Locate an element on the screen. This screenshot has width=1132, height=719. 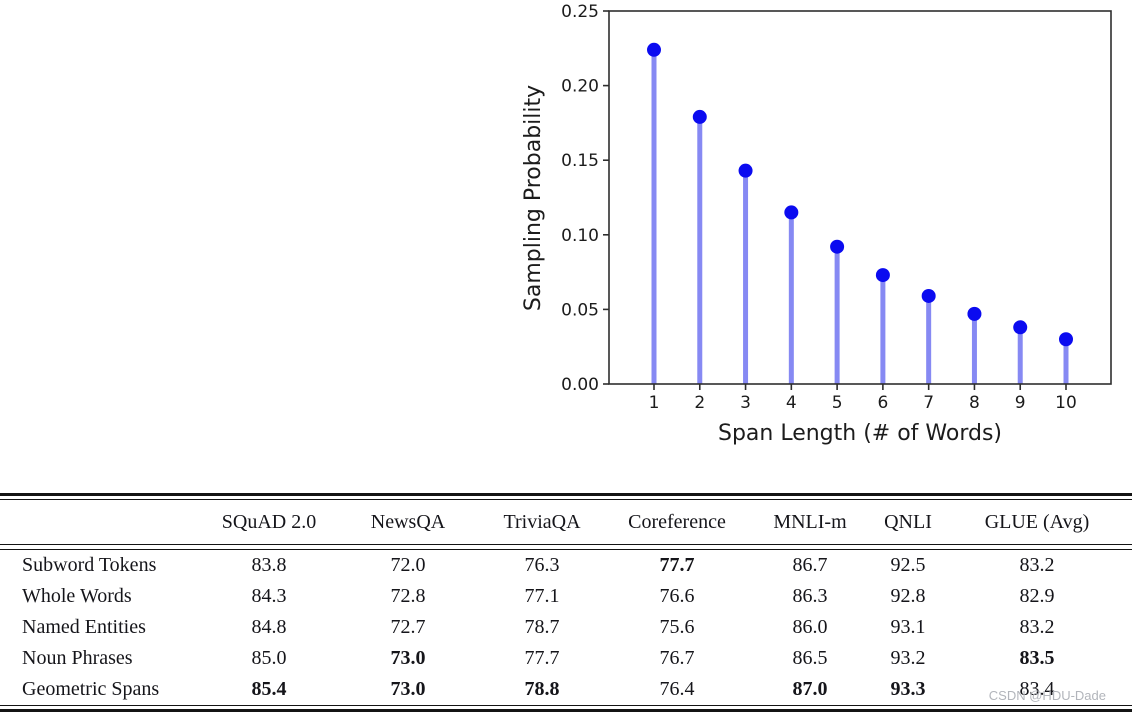
x-axis-tick-label: 8 is located at coordinates (974, 403).